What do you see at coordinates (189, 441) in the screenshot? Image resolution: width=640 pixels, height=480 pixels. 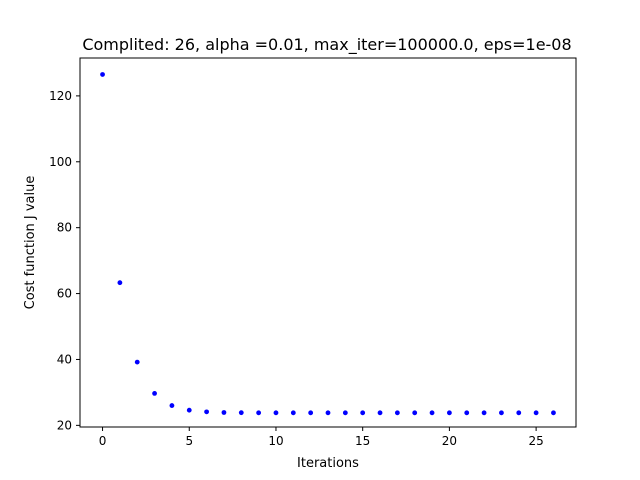 I see `x-tick-label: 5` at bounding box center [189, 441].